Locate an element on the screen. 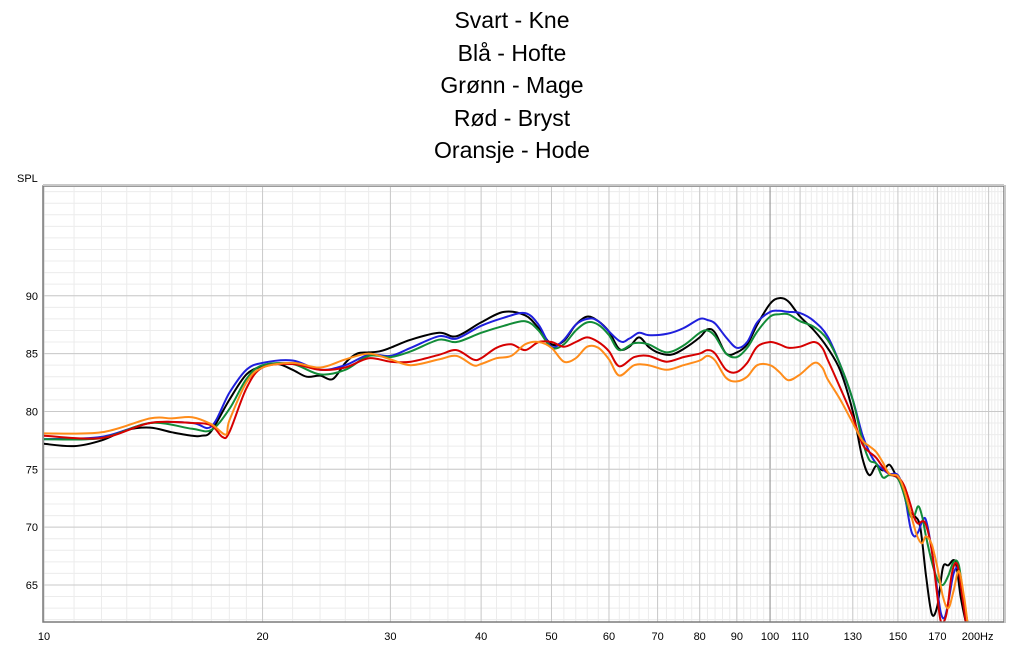 The image size is (1024, 649). y-axis-label: SPL is located at coordinates (27, 179).